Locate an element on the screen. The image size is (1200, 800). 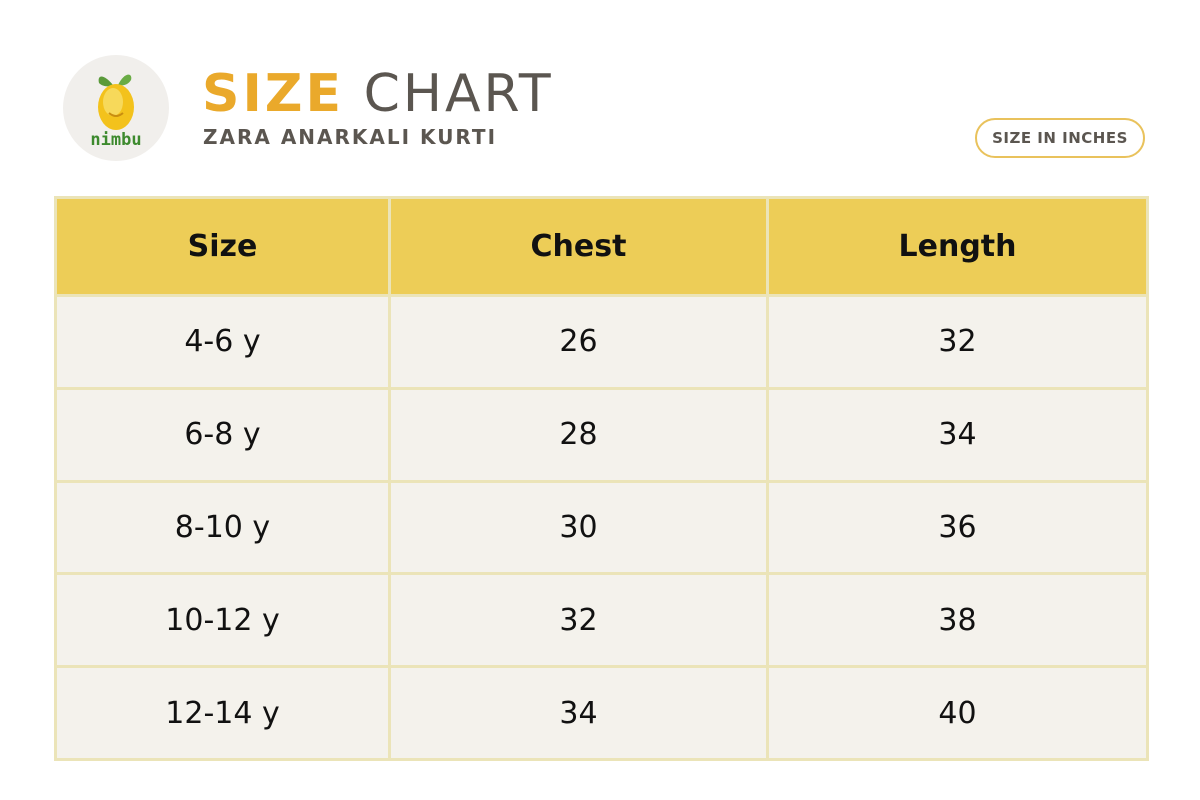
table-cell: 38 is located at coordinates (957, 620).